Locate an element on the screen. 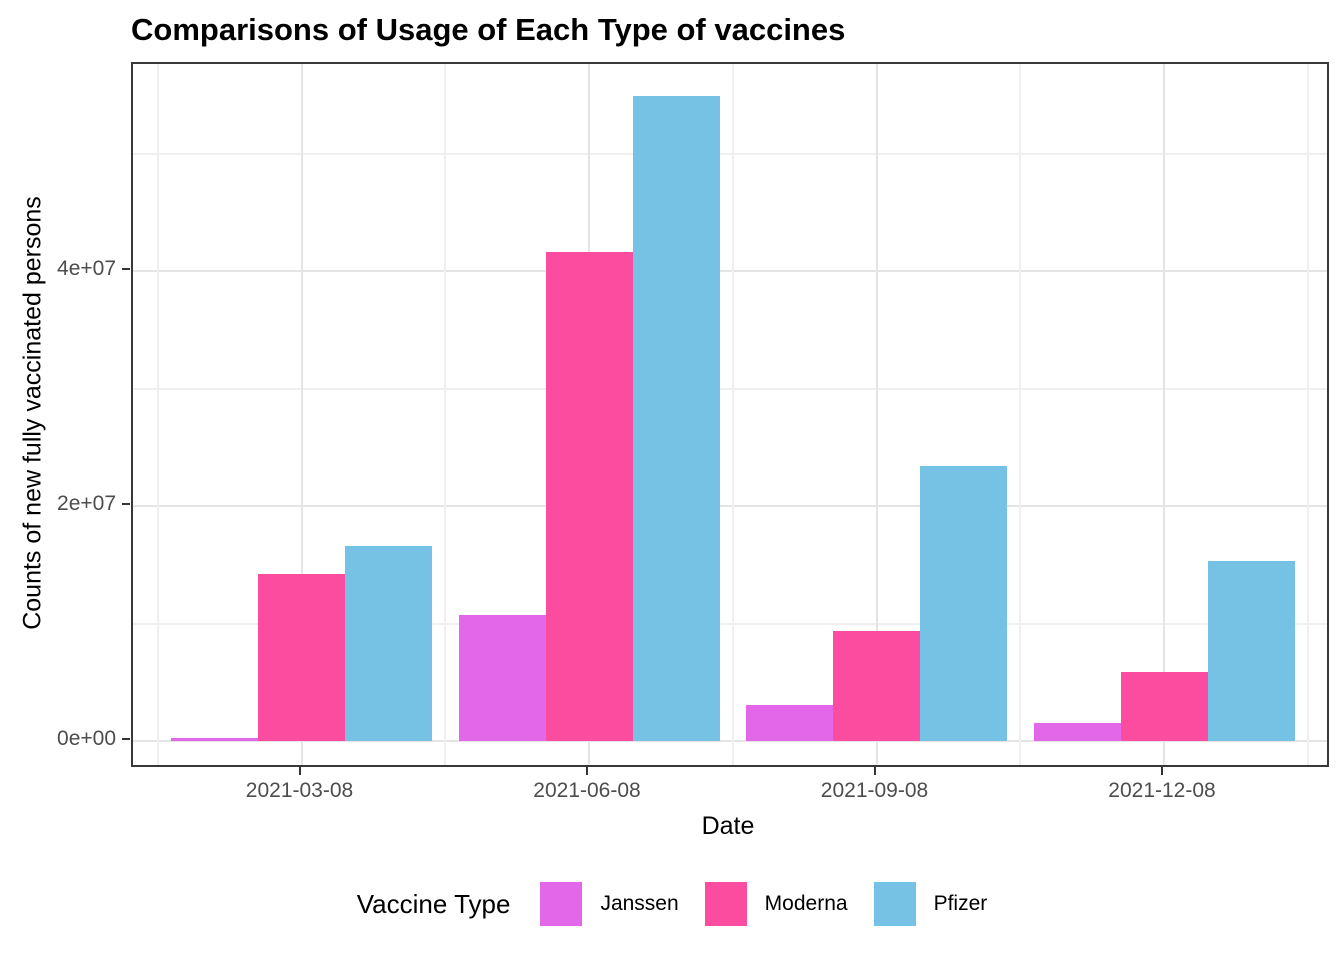  legend-item-janssen: Janssen is located at coordinates (609, 904).